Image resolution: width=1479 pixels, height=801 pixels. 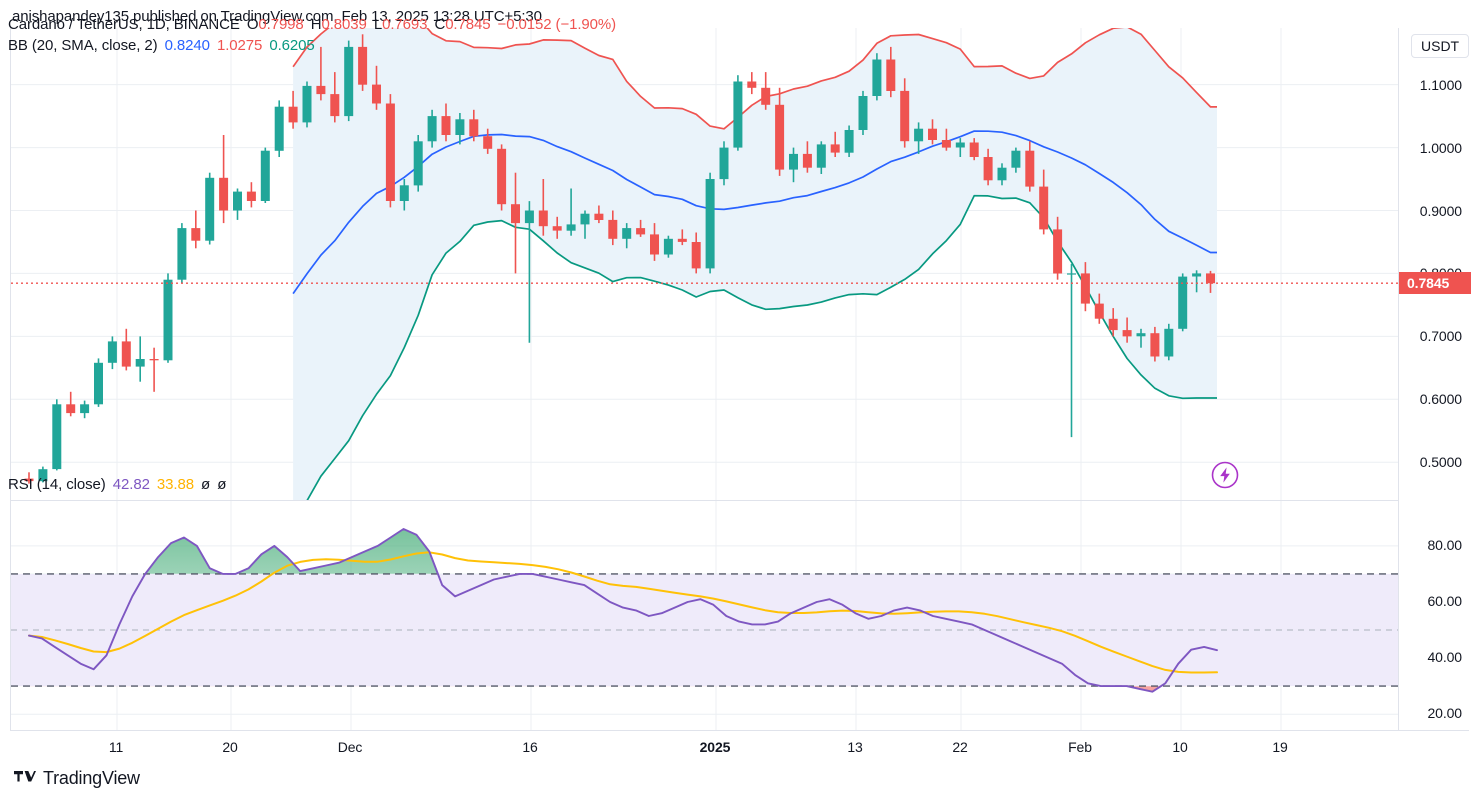 What do you see at coordinates (116, 747) in the screenshot?
I see `time-axis-tick: 11` at bounding box center [116, 747].